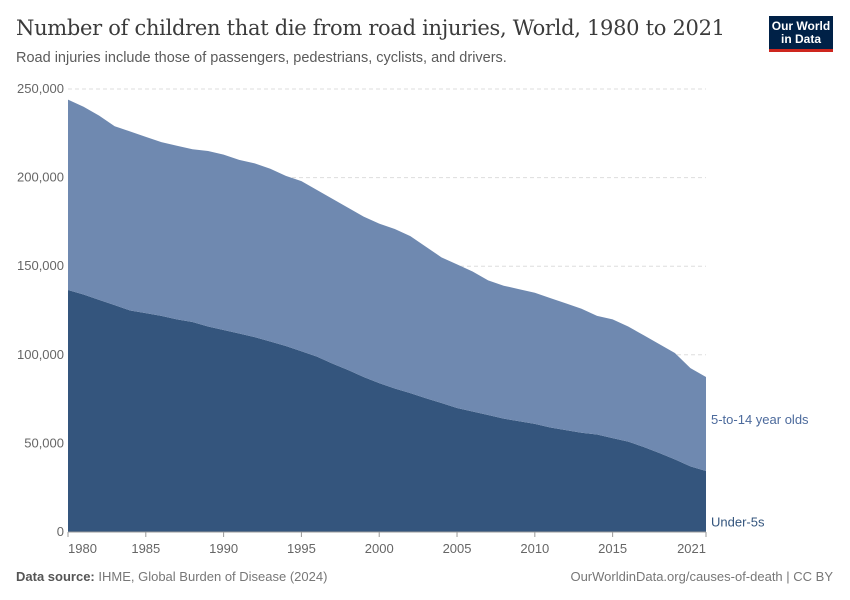 This screenshot has height=600, width=850. What do you see at coordinates (145, 548) in the screenshot?
I see `x-tick-label: 1985` at bounding box center [145, 548].